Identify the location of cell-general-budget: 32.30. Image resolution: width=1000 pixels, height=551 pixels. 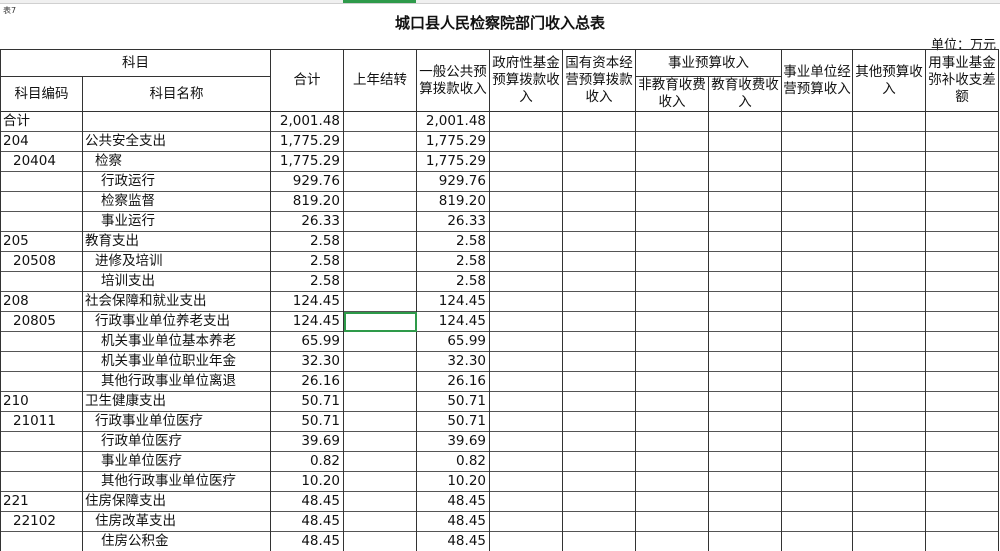
(453, 362).